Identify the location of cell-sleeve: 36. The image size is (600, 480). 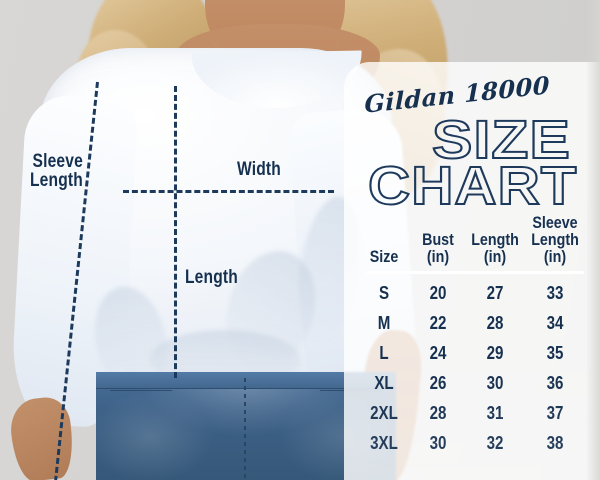
(555, 383).